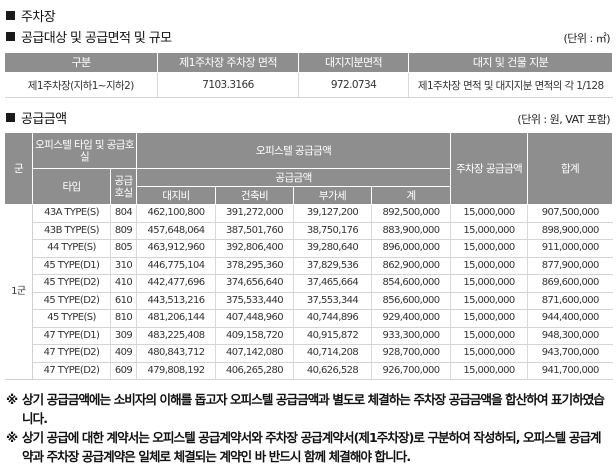 Image resolution: width=616 pixels, height=474 pixels. Describe the element at coordinates (44, 119) in the screenshot. I see `price-section-title: 공급금액` at that location.